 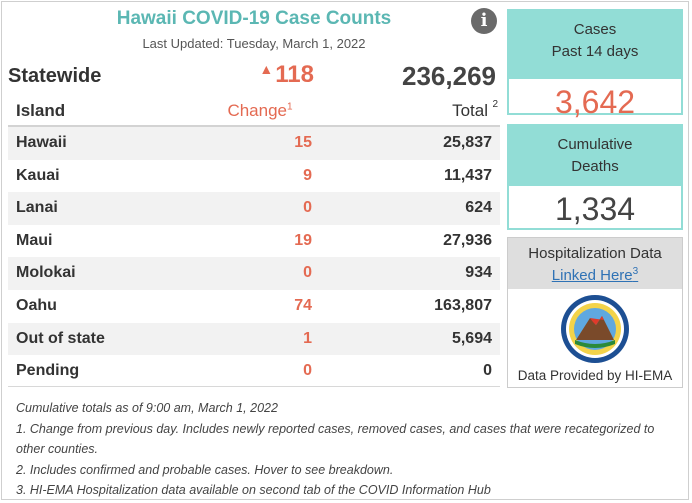 I want to click on deaths-card-label-line2: Deaths, so click(x=595, y=166).